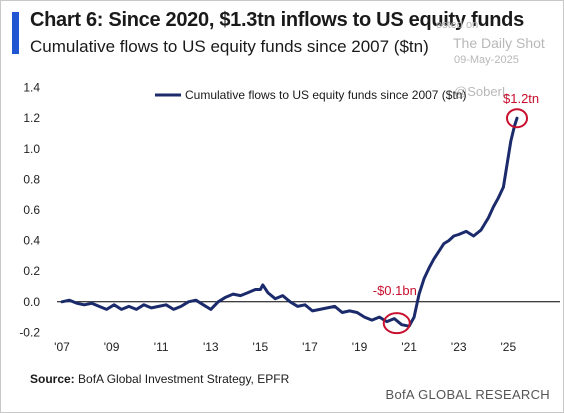 Image resolution: width=564 pixels, height=413 pixels. I want to click on watermark-site: The Daily Shot, so click(499, 43).